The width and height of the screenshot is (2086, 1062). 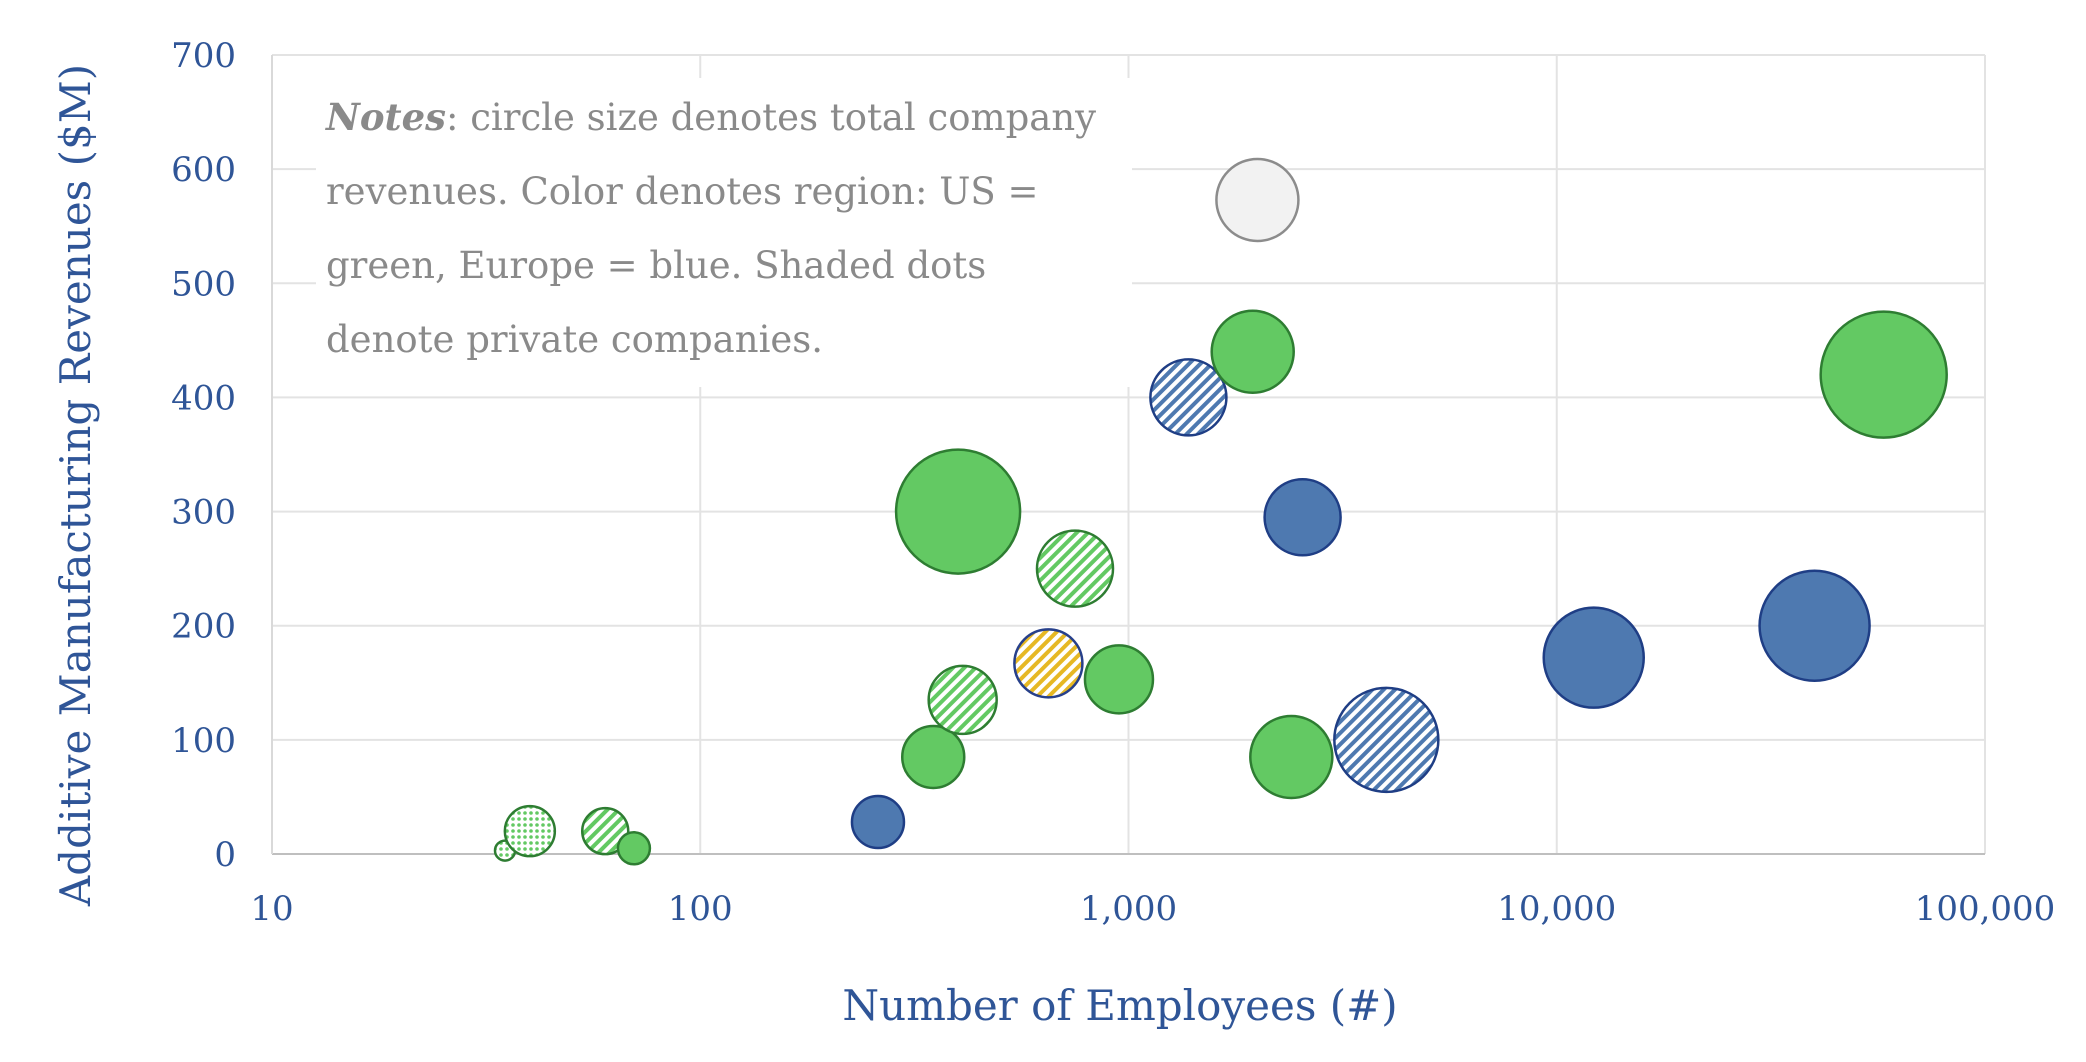 What do you see at coordinates (203, 741) in the screenshot?
I see `y-tick-label: 100` at bounding box center [203, 741].